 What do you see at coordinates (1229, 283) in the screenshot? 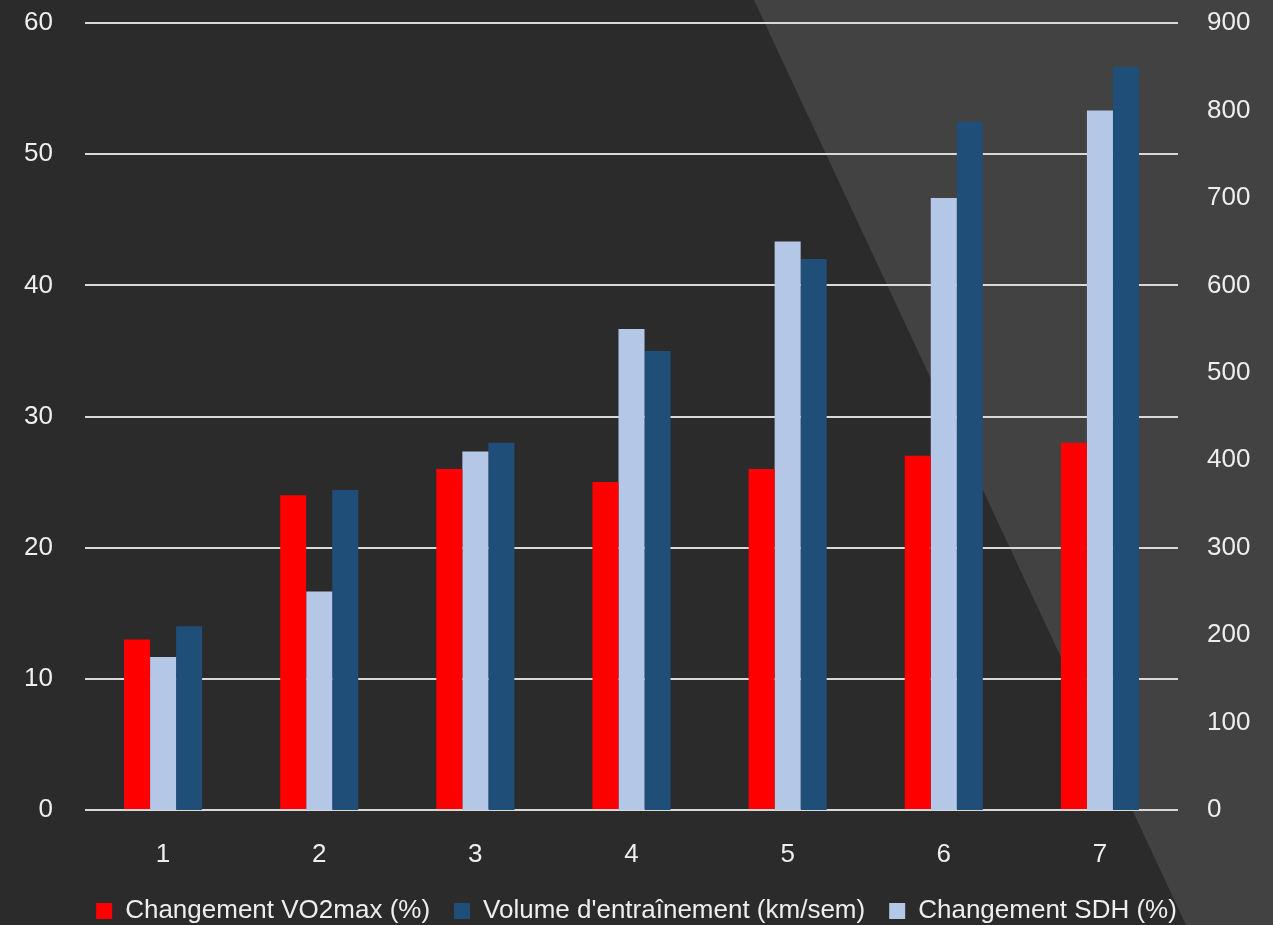
I see `y2-tick-label: 600` at bounding box center [1229, 283].